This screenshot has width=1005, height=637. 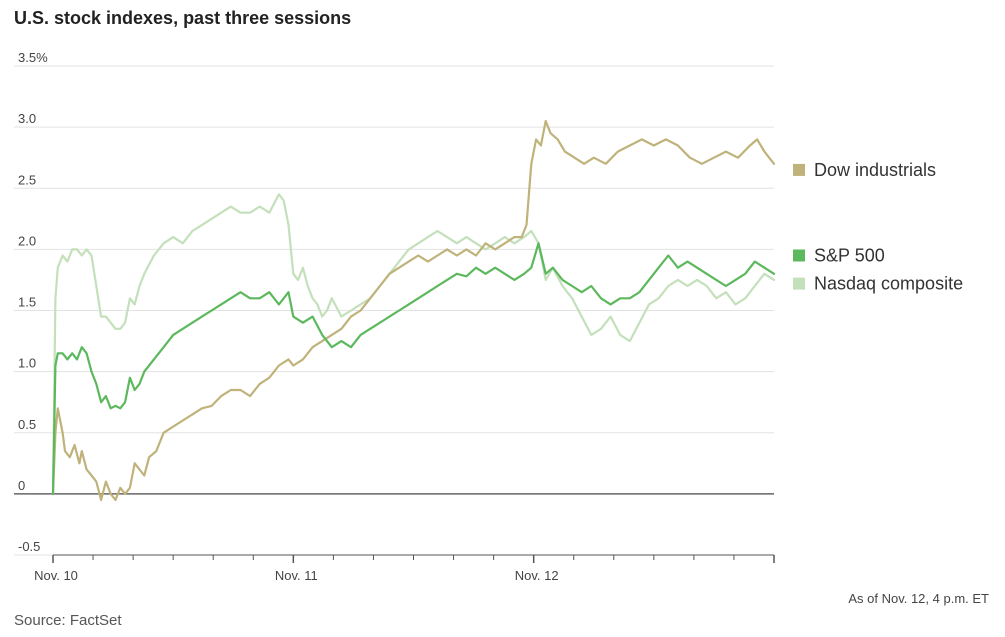 I want to click on y-tick-label: 3.5%, so click(x=33, y=57).